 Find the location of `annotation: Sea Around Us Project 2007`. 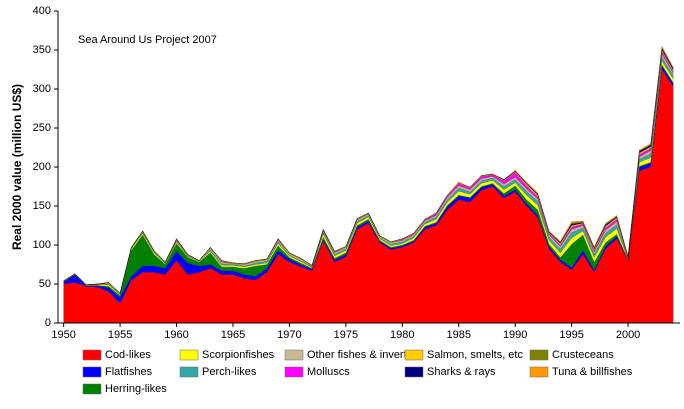

annotation: Sea Around Us Project 2007 is located at coordinates (147, 40).